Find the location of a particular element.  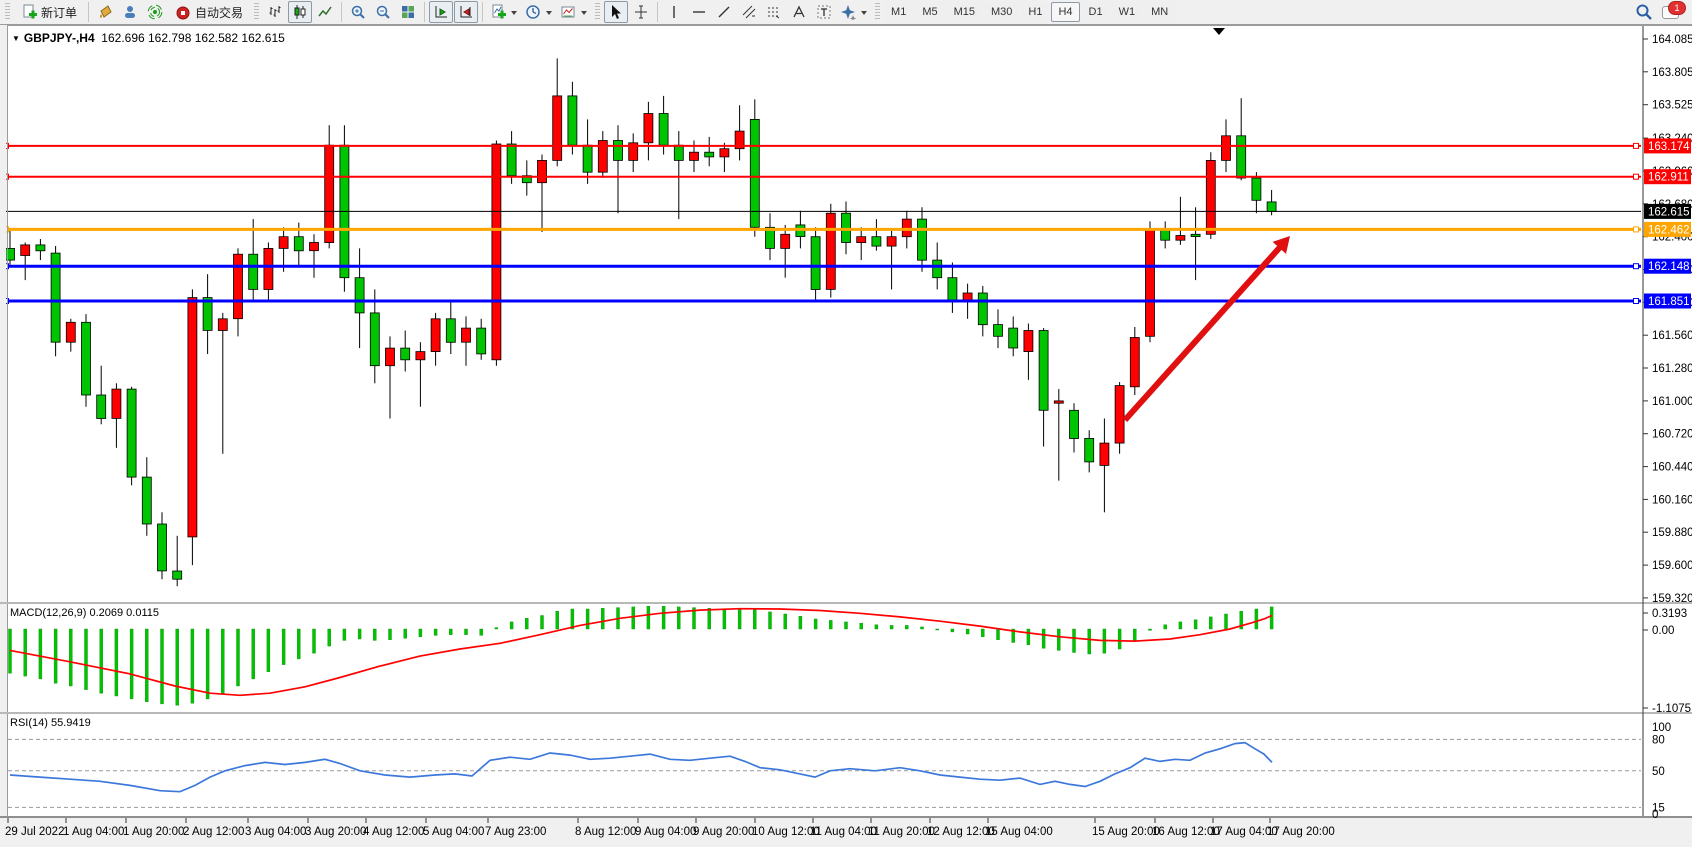

timeframe-m15: M15 is located at coordinates (964, 12).